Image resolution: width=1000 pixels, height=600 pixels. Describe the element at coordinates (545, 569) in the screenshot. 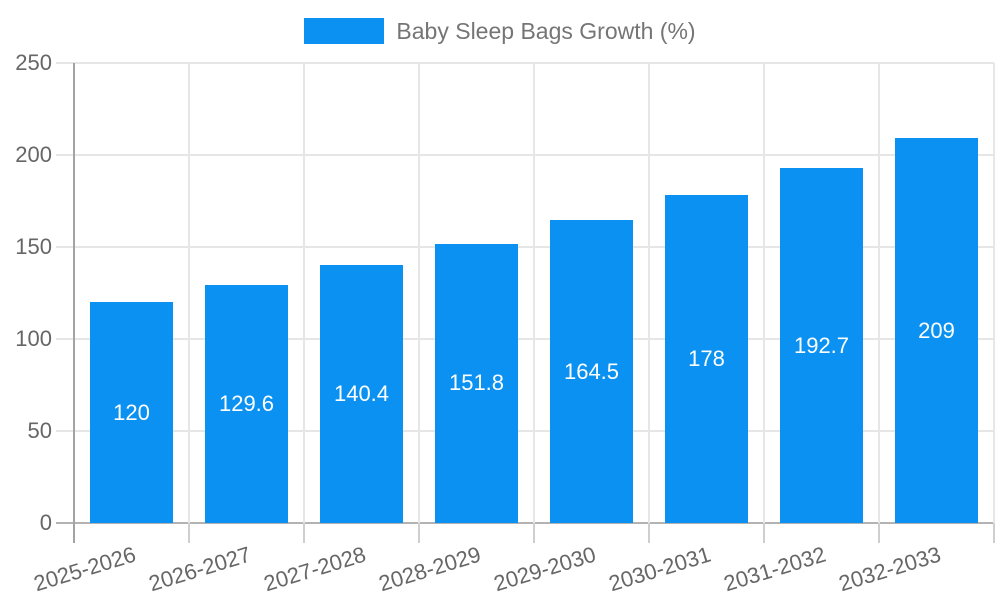

I see `x-axis-category-label: 2029-2030` at that location.